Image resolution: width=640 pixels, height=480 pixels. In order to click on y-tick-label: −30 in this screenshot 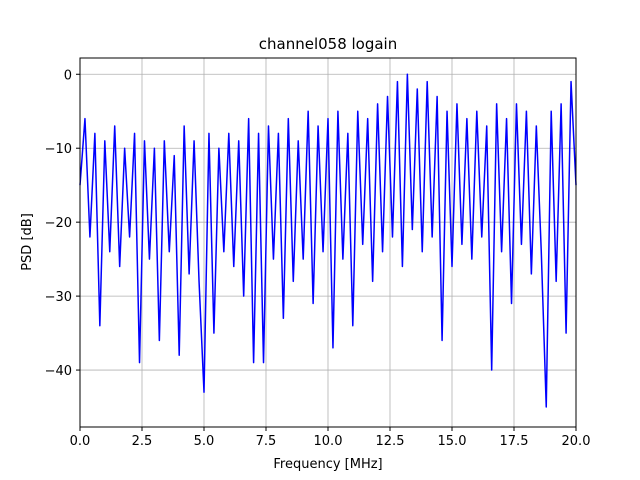, I will do `click(58, 297)`.